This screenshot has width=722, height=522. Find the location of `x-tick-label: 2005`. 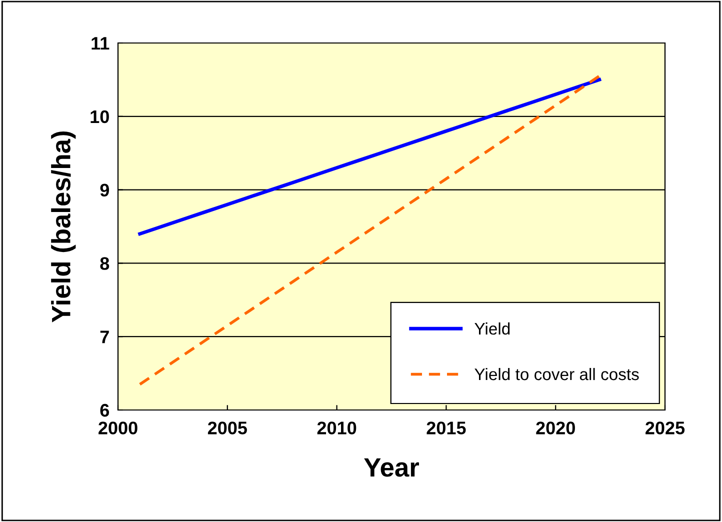

x-tick-label: 2005 is located at coordinates (227, 428).